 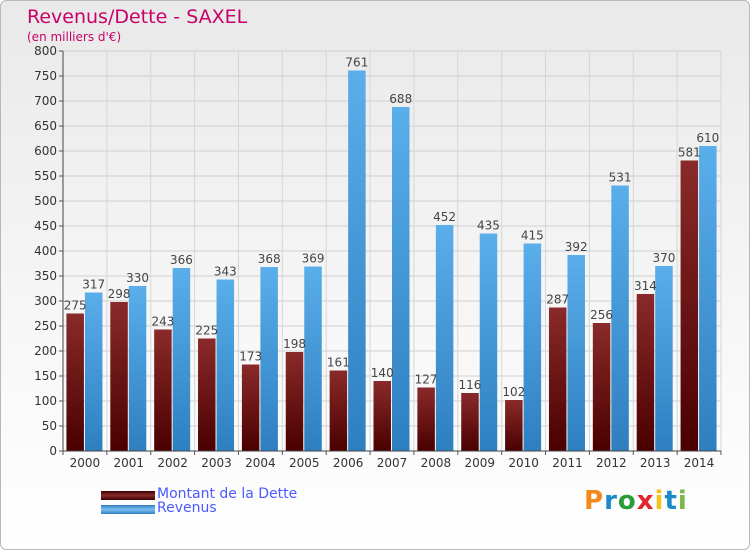 What do you see at coordinates (137, 278) in the screenshot?
I see `data-label-revenus: 330` at bounding box center [137, 278].